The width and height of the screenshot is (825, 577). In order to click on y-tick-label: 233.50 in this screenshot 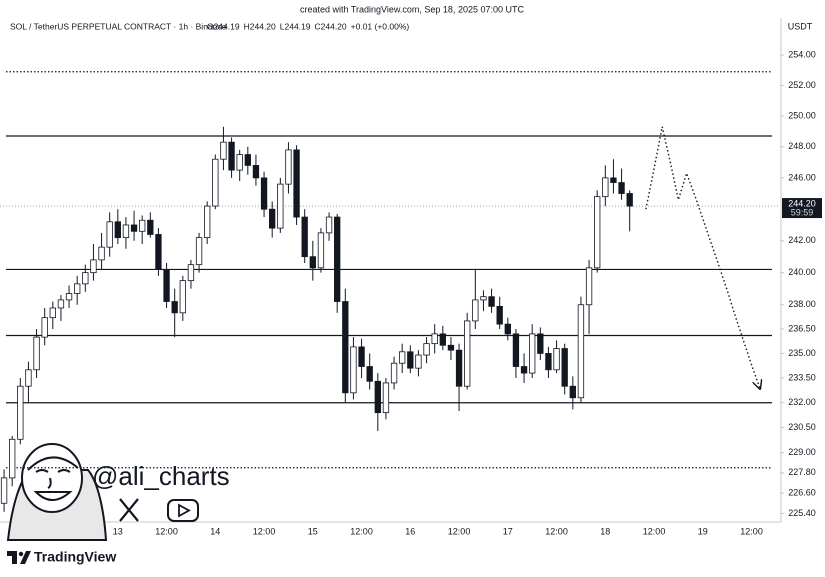, I will do `click(802, 377)`.